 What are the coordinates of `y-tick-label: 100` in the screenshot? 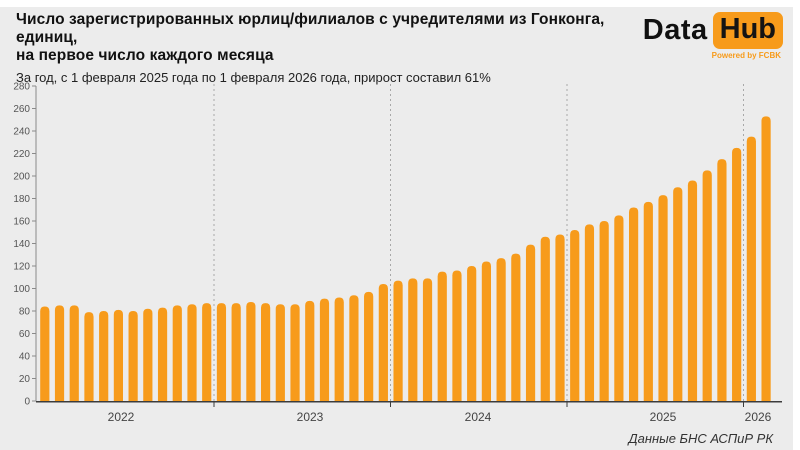 It's located at (21, 289).